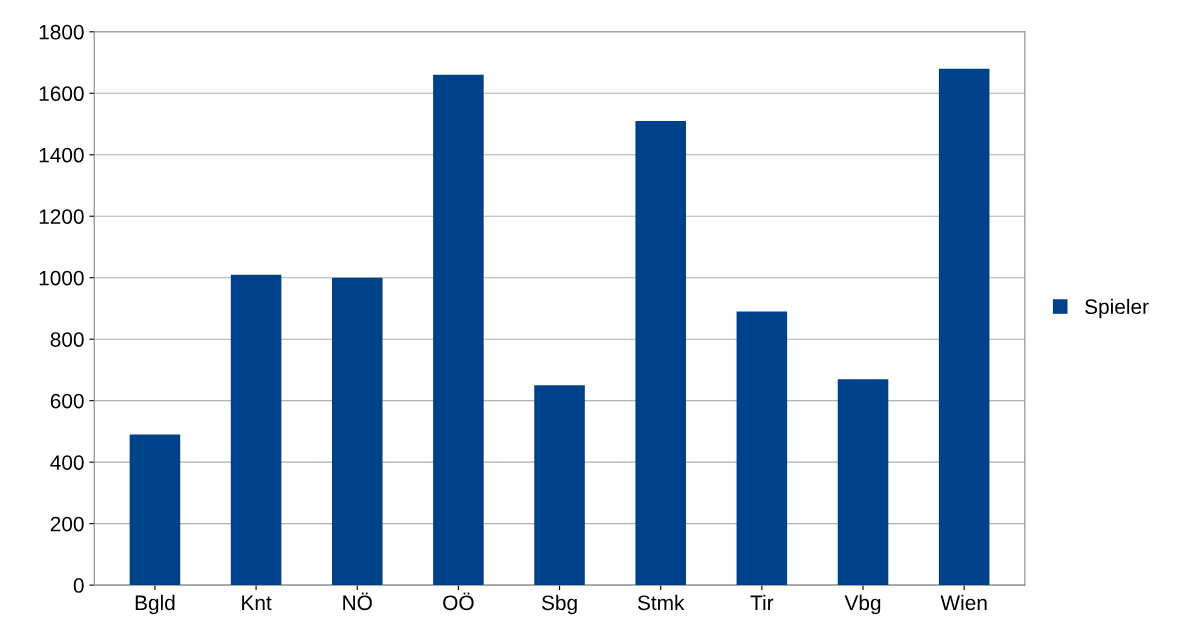 Image resolution: width=1178 pixels, height=636 pixels. I want to click on x-tick-label: Sbg, so click(559, 604).